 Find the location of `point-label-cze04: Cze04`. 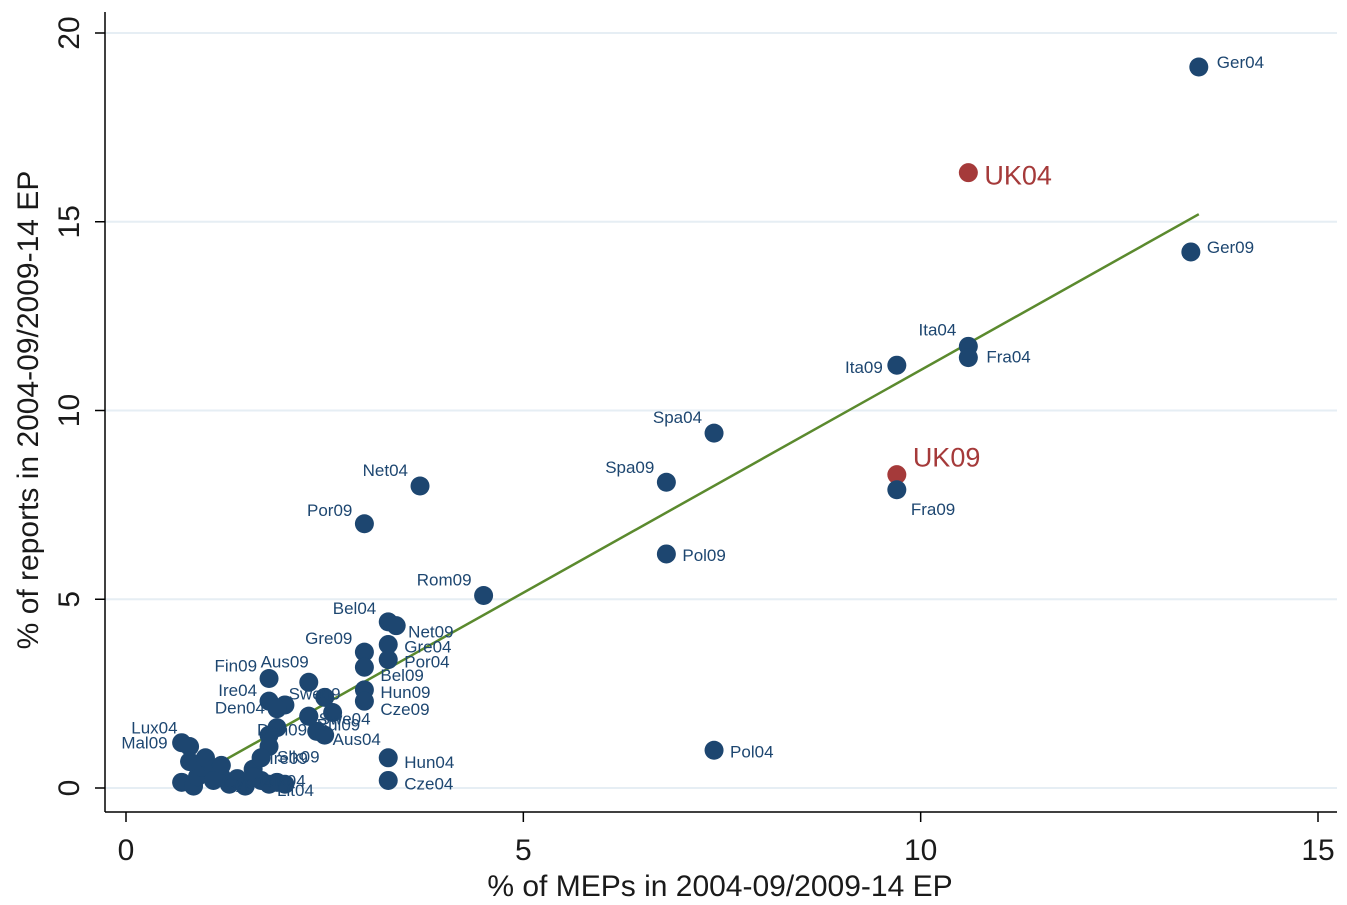

point-label-cze04: Cze04 is located at coordinates (428, 783).